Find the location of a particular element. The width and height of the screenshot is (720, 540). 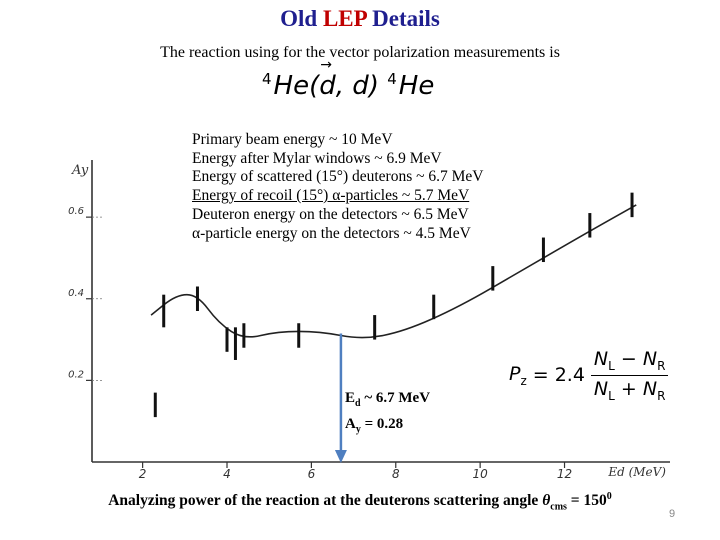

energy-line: Primary beam energy ~ 10 MeV is located at coordinates (292, 139).